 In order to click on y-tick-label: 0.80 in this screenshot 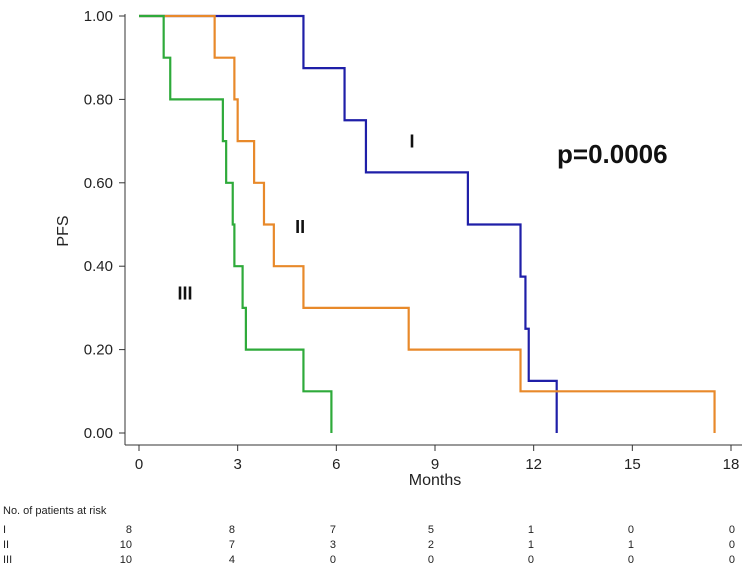, I will do `click(98, 99)`.